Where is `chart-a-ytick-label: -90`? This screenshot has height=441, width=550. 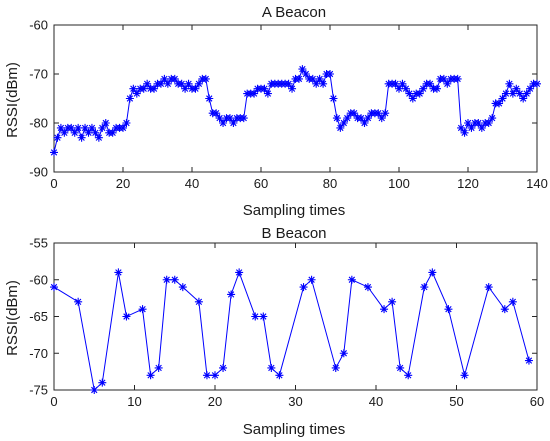 chart-a-ytick-label: -90 is located at coordinates (38, 172).